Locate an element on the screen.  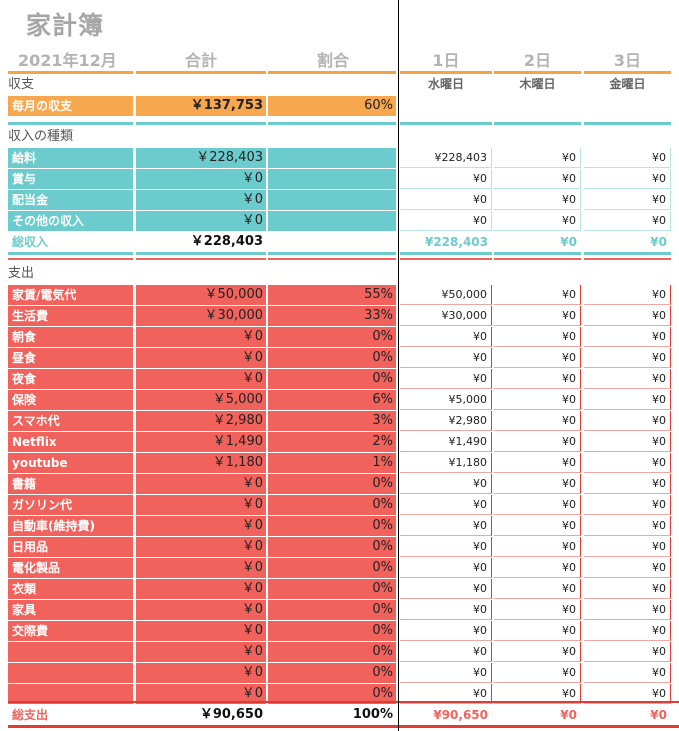
expense-total-cell: ￥5,000 is located at coordinates (201, 400).